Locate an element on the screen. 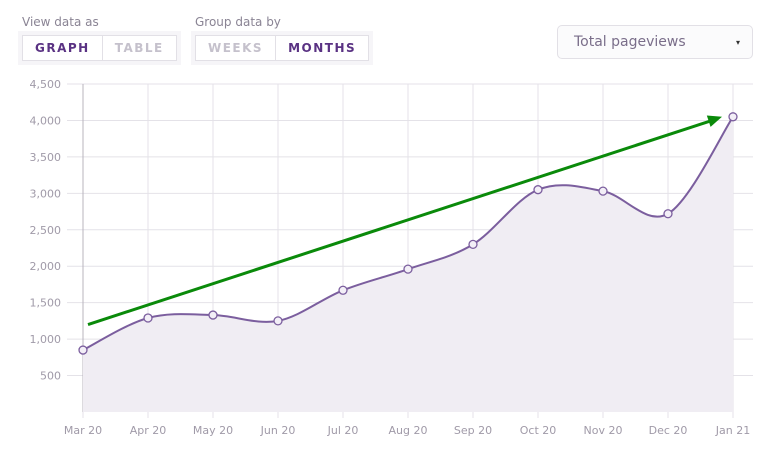 Image resolution: width=782 pixels, height=467 pixels. x-tick-label: Dec 20 is located at coordinates (668, 430).